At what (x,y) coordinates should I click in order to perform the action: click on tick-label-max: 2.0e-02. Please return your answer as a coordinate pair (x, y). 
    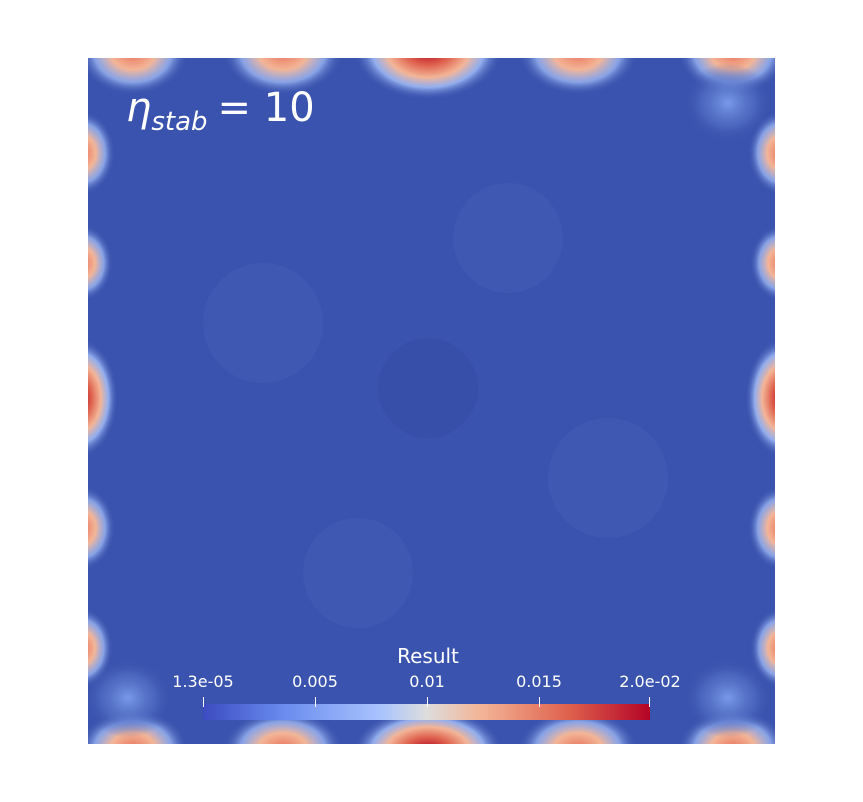
    Looking at the image, I should click on (650, 681).